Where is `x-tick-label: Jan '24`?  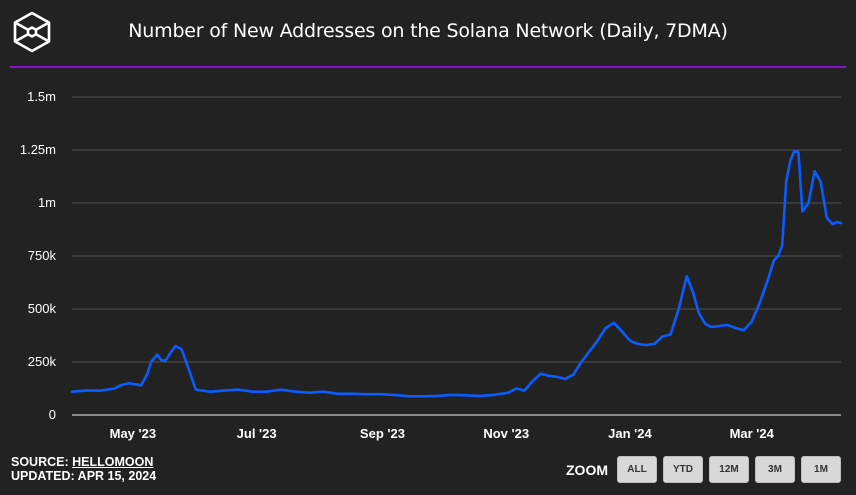
x-tick-label: Jan '24 is located at coordinates (630, 433).